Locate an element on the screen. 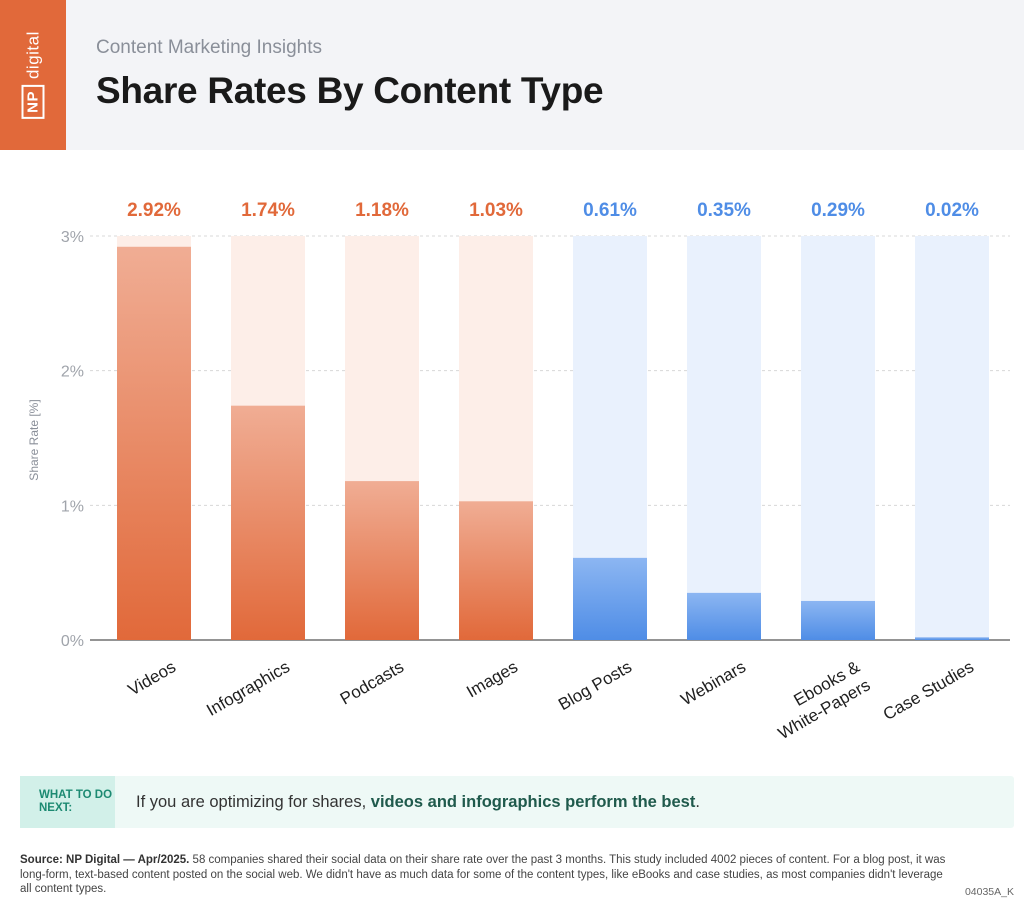  bar-videos is located at coordinates (154, 443).